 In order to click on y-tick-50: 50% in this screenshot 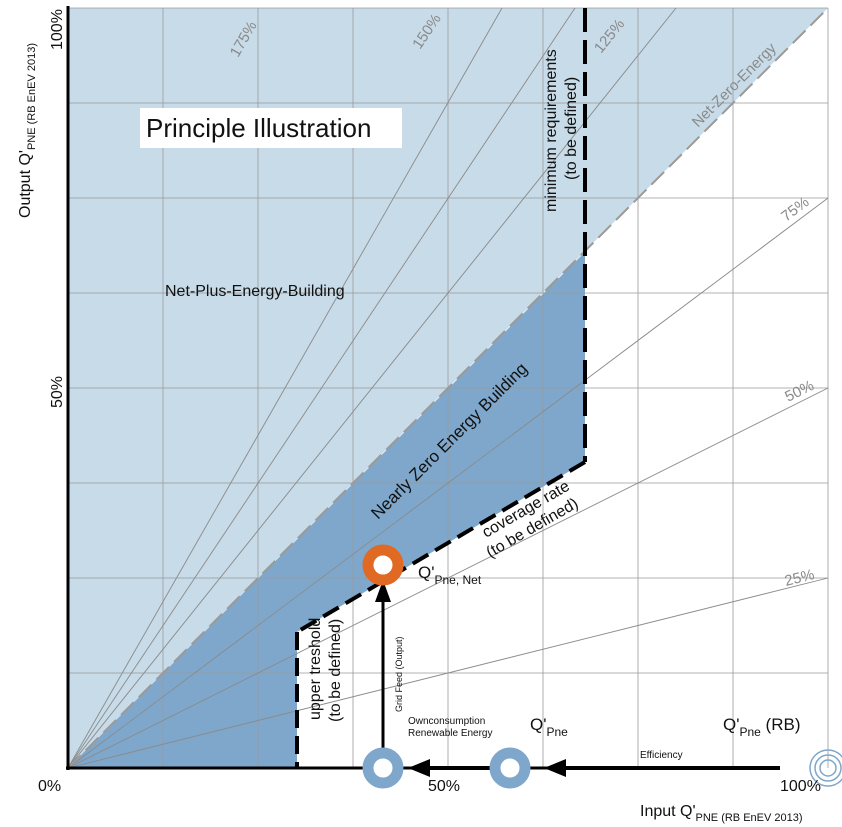, I will do `click(57, 392)`.